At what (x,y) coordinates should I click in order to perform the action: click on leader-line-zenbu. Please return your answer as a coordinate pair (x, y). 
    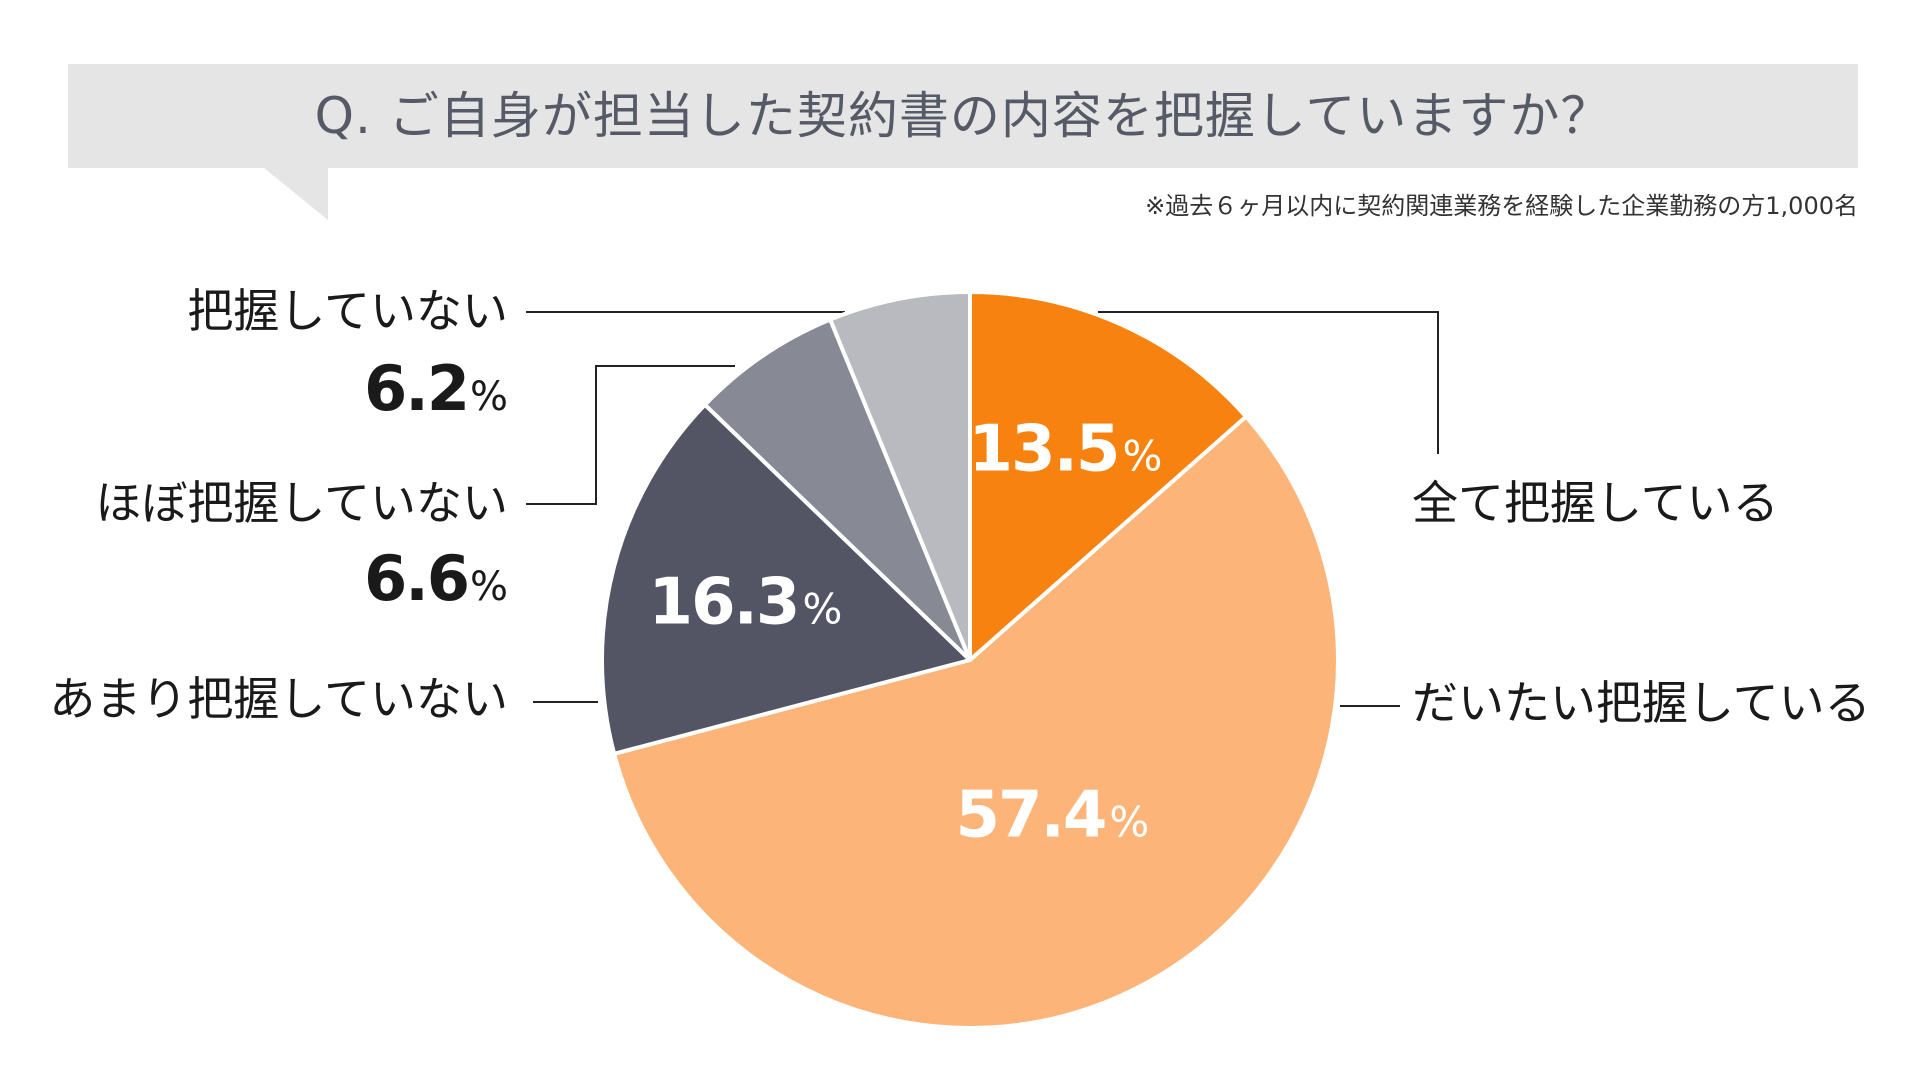
    Looking at the image, I should click on (1268, 382).